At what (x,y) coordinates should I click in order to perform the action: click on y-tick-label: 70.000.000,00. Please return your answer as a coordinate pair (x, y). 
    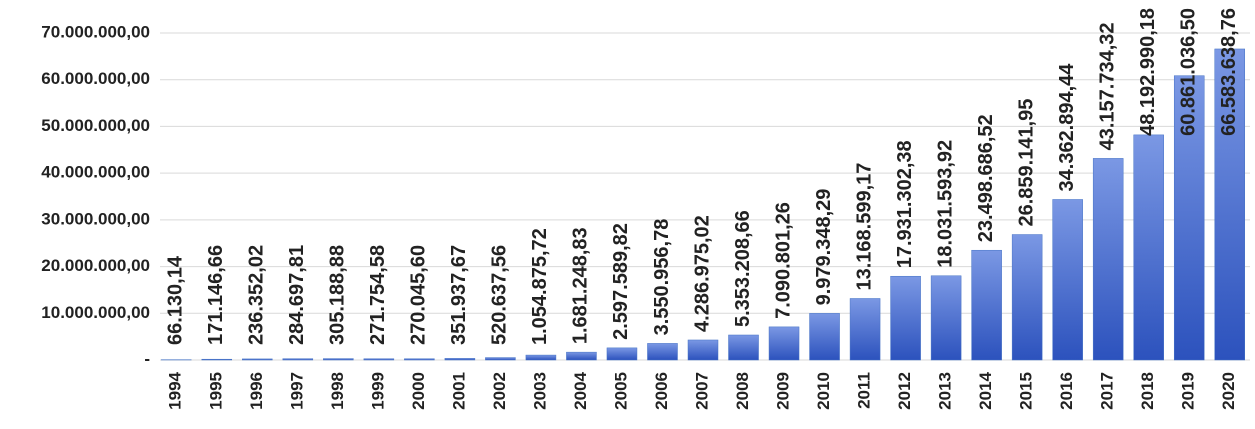
    Looking at the image, I should click on (95, 31).